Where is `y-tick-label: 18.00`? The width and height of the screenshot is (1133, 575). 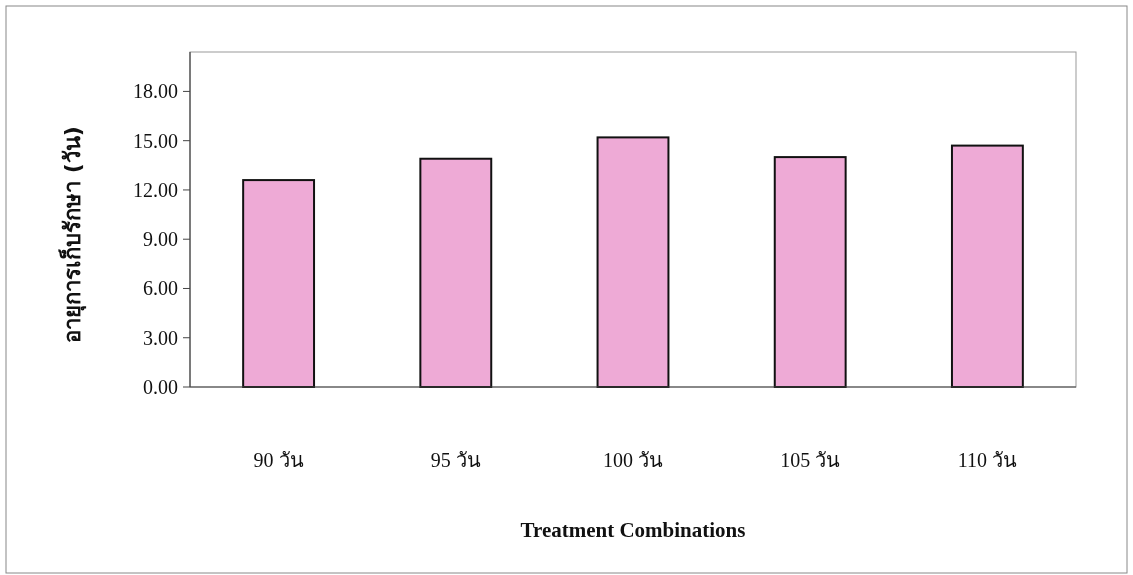
y-tick-label: 18.00 is located at coordinates (155, 91).